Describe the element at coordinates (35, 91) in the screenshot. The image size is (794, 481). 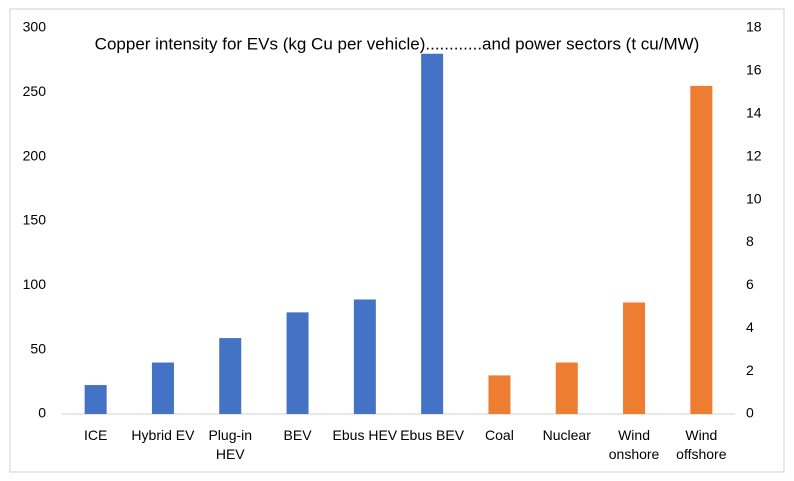
I see `y-tick-label: 250` at that location.